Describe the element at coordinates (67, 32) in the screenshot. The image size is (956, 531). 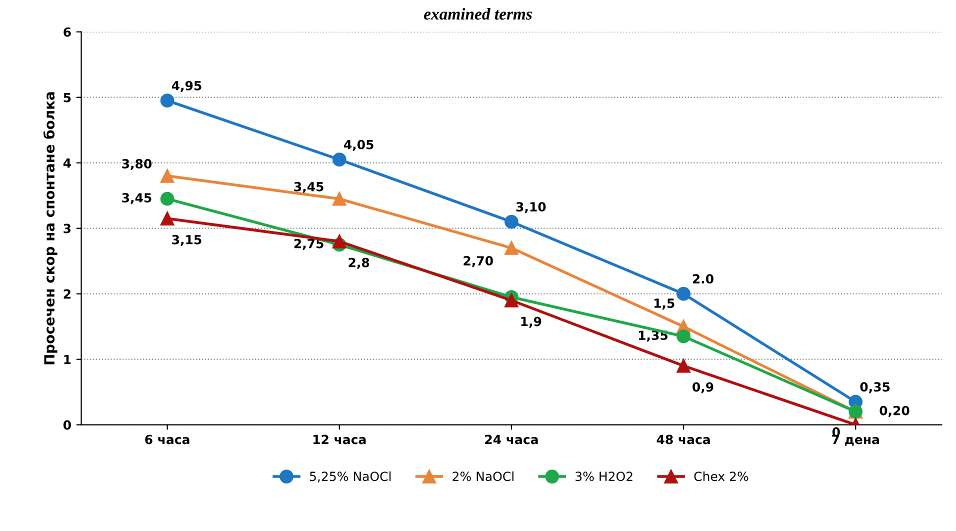
I see `y-tick-label: 6` at that location.